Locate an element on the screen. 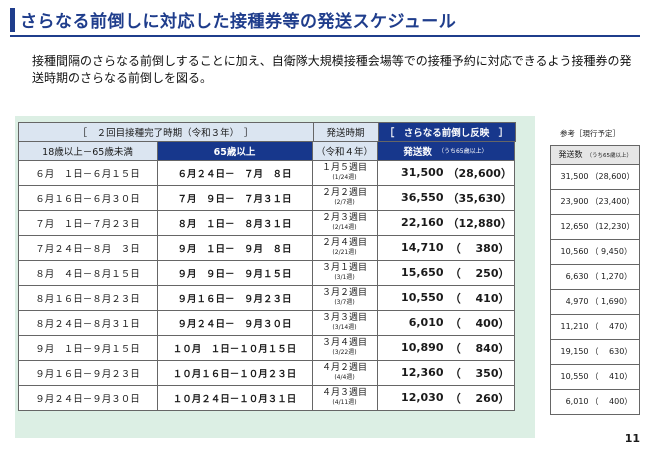 The image size is (650, 449). reference-row: 10,560 （ 9,450） is located at coordinates (594, 251).